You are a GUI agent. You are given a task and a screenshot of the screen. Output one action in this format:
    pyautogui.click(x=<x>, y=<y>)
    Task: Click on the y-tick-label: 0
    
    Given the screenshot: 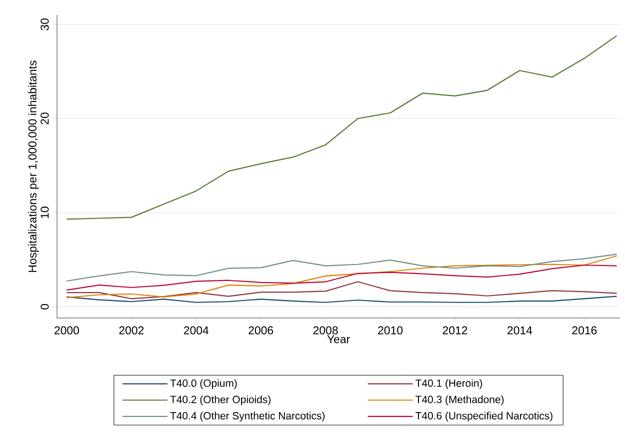 What is the action you would take?
    pyautogui.click(x=44, y=307)
    